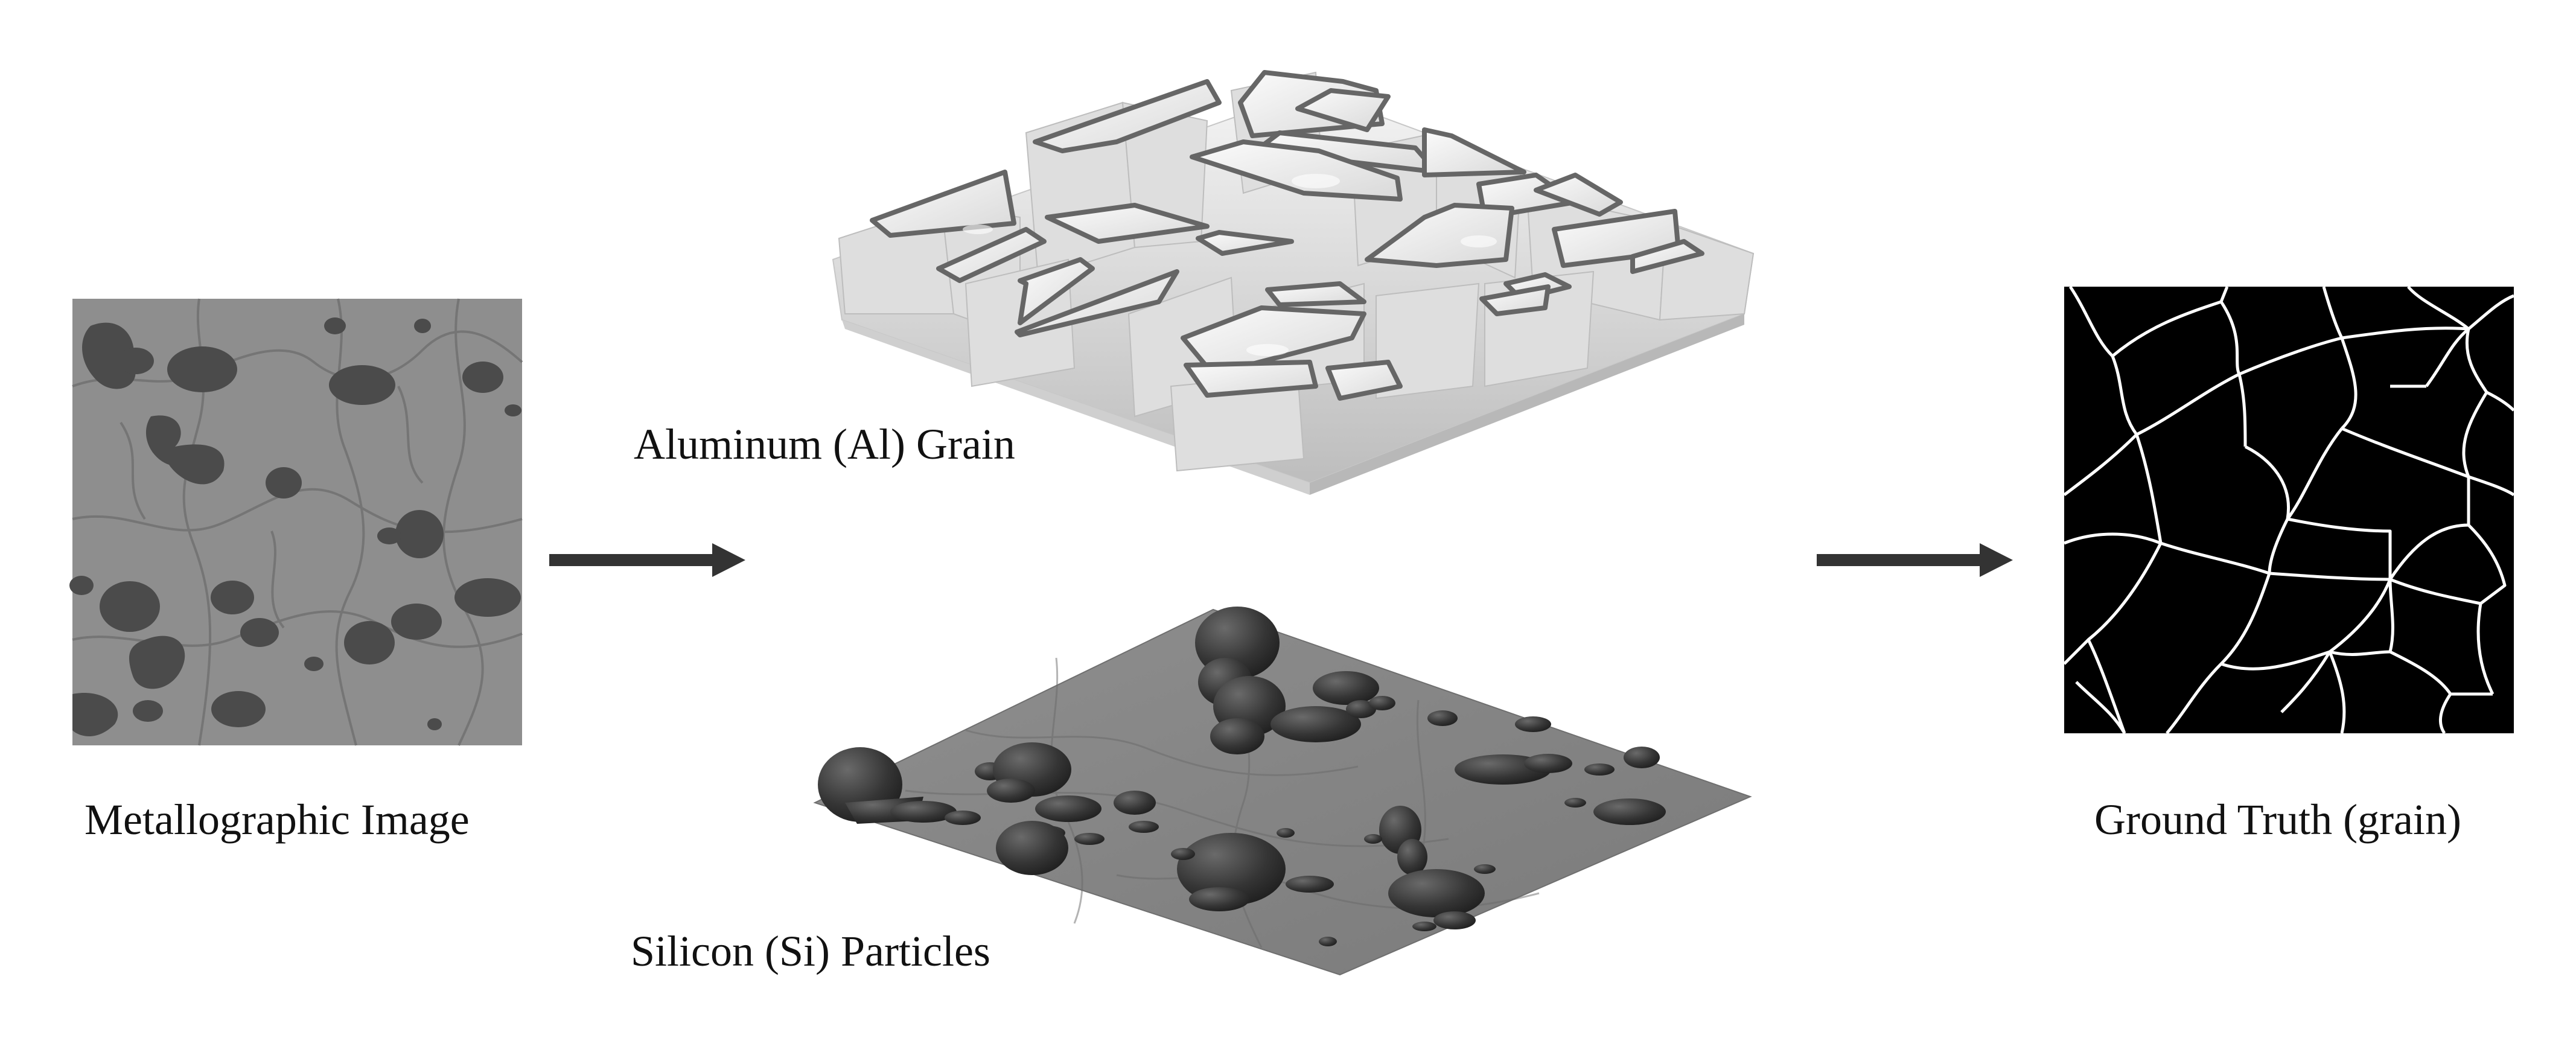 This screenshot has width=2576, height=1061. I want to click on ground-truth-boundaries, so click(2289, 510).